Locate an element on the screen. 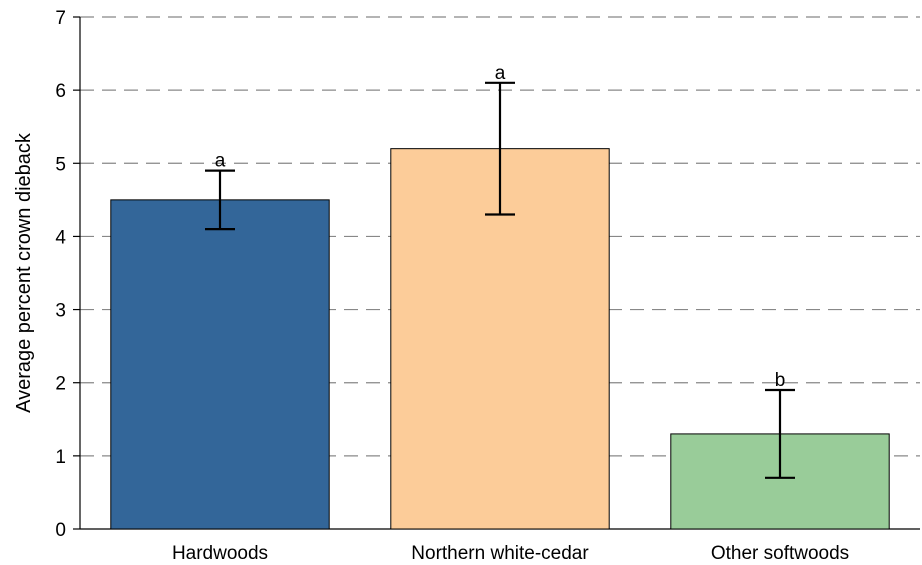 The width and height of the screenshot is (922, 565). y-axis-title: Average percent crown dieback is located at coordinates (24, 272).